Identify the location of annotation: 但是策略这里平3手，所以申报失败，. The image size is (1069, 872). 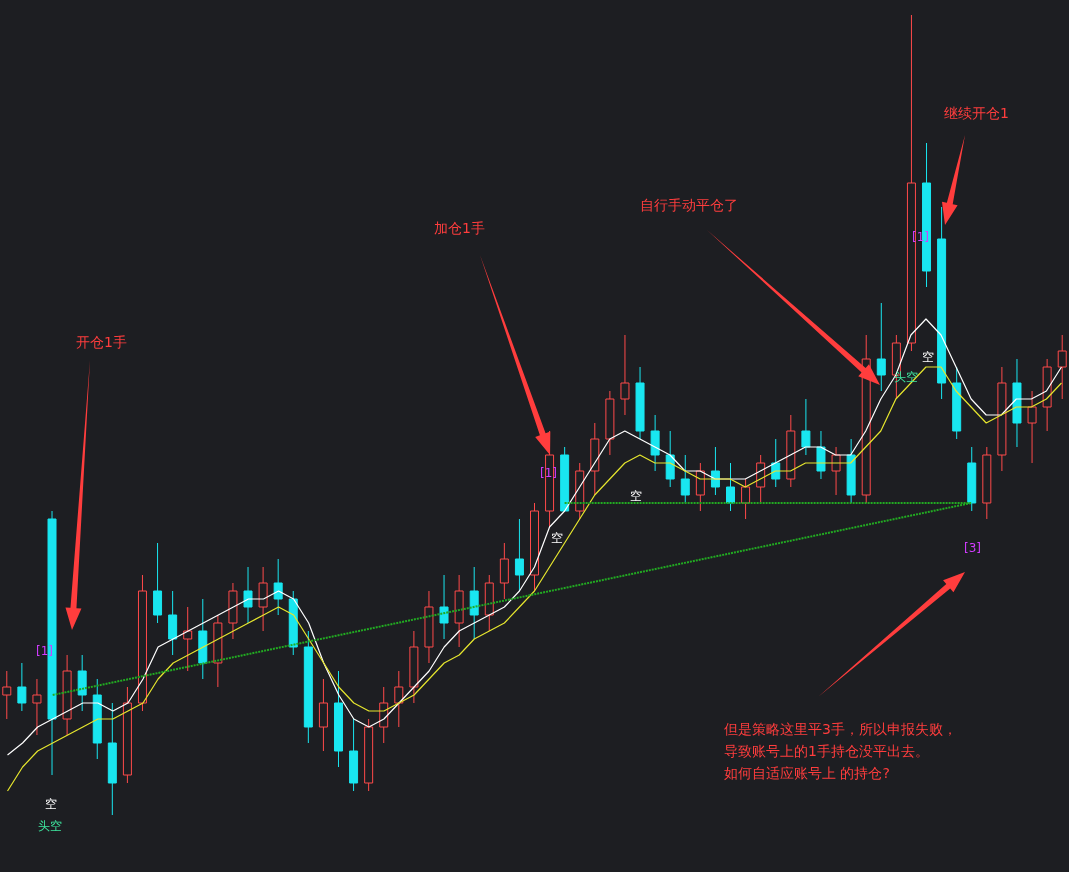
(840, 729).